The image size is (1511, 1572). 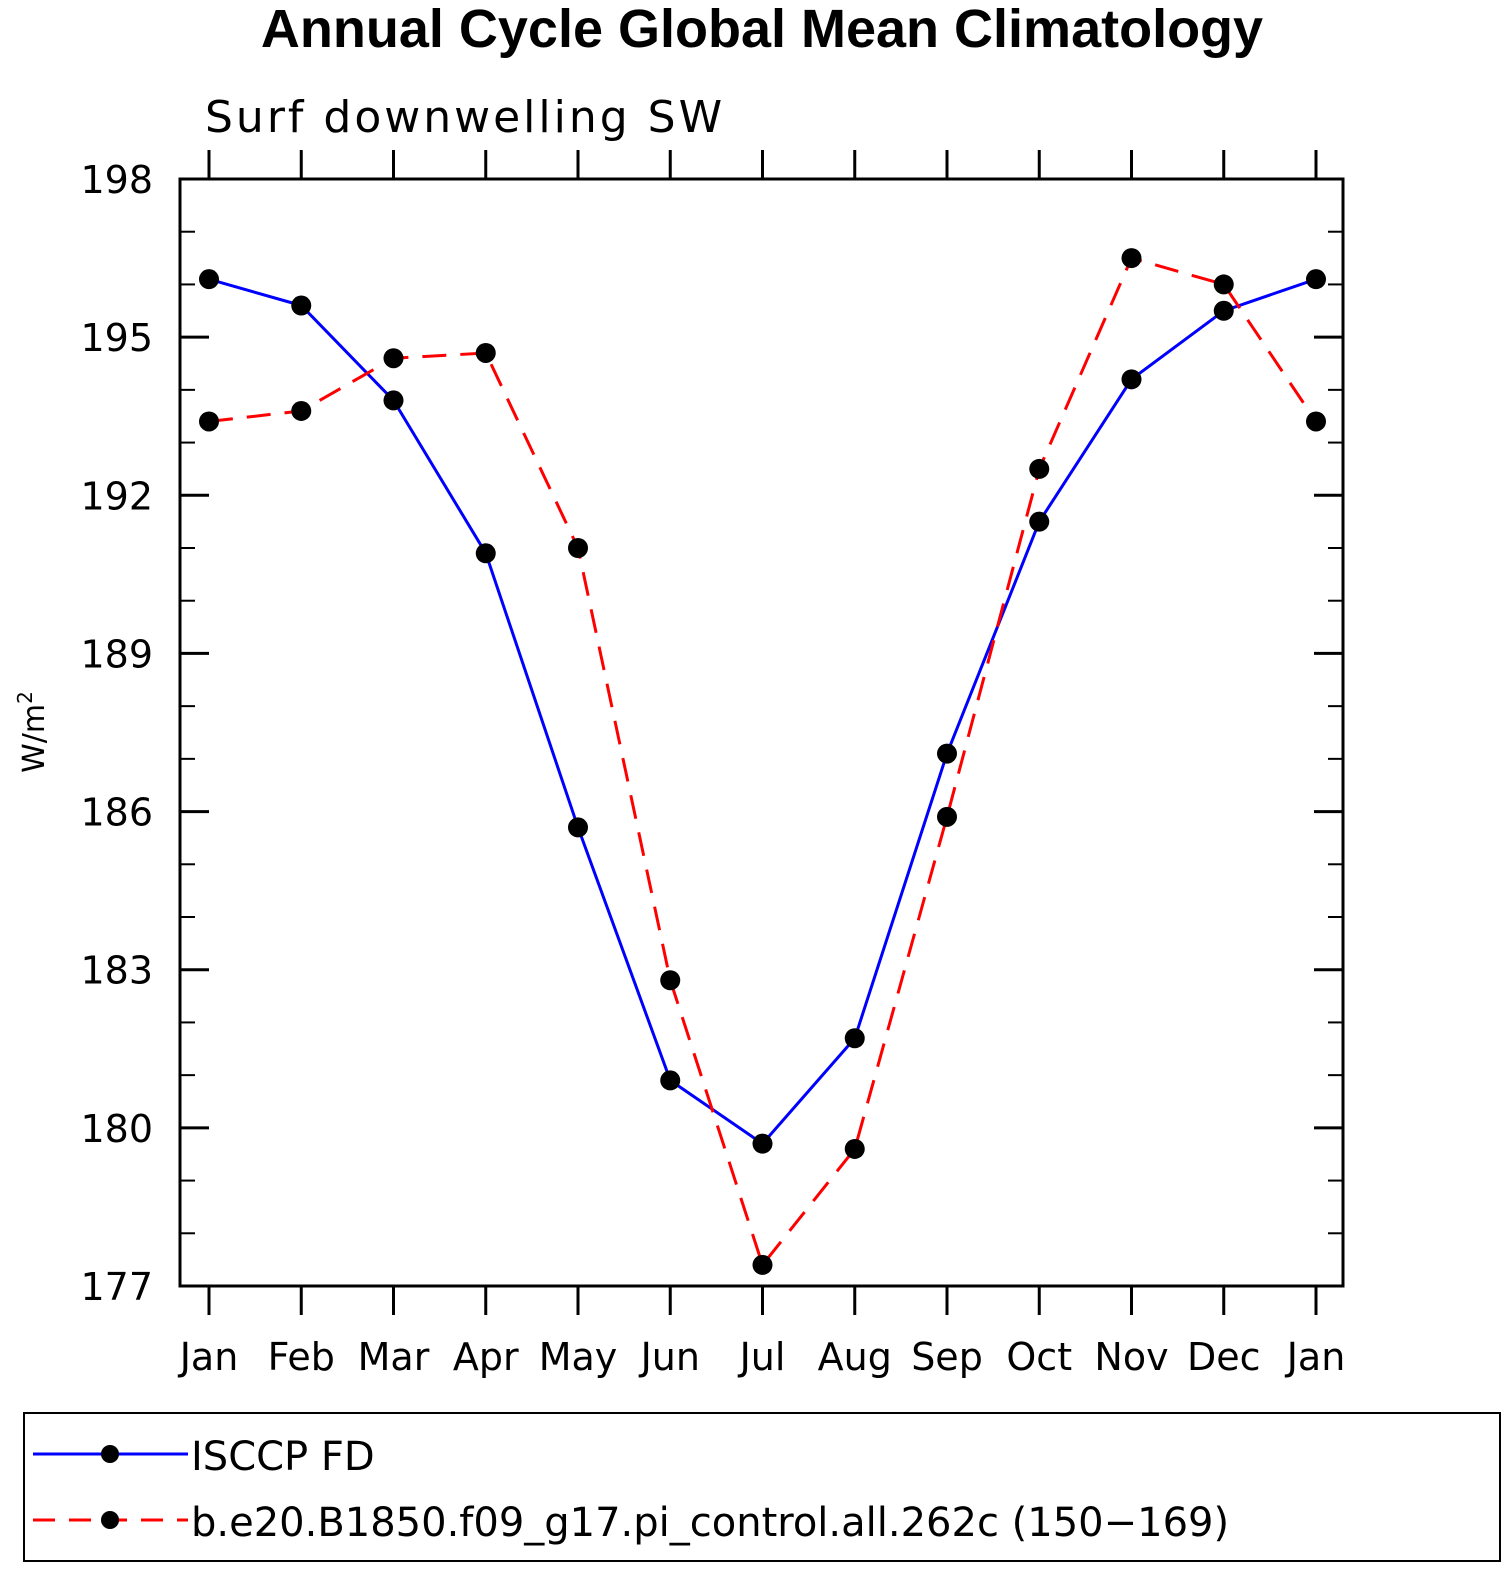 I want to click on y-tick-label: 198, so click(x=116, y=180).